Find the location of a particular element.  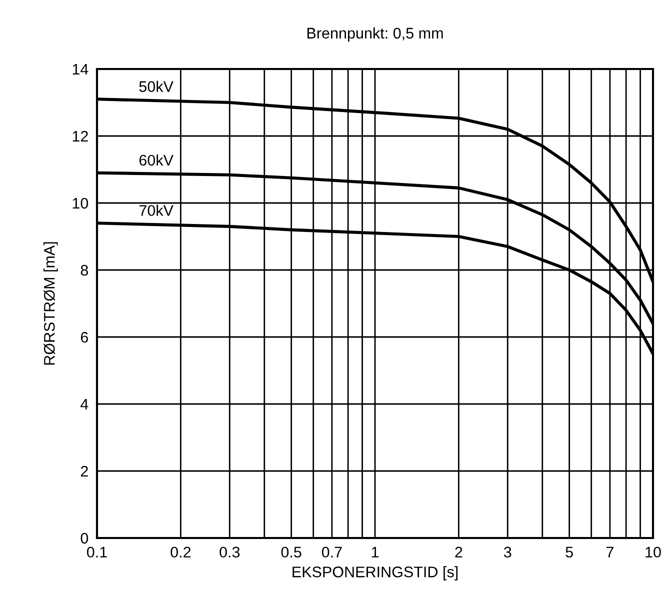

y-tick-label: 2 is located at coordinates (84, 471).